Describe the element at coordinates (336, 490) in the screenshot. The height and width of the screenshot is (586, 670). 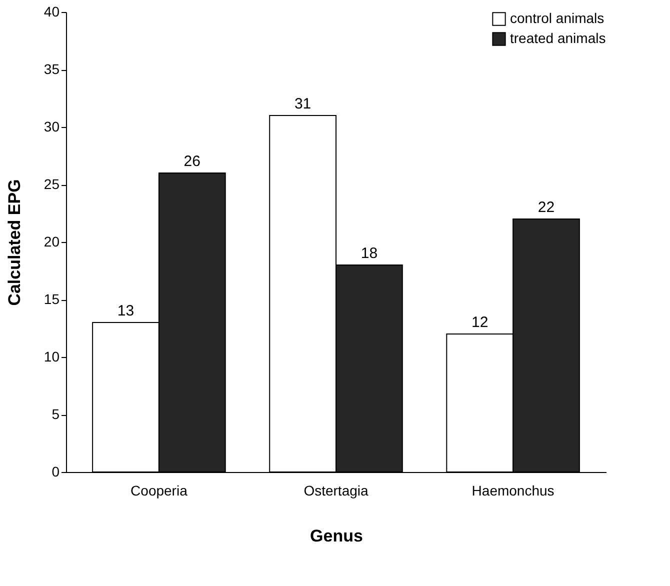
I see `x-tick-label: Ostertagia` at that location.